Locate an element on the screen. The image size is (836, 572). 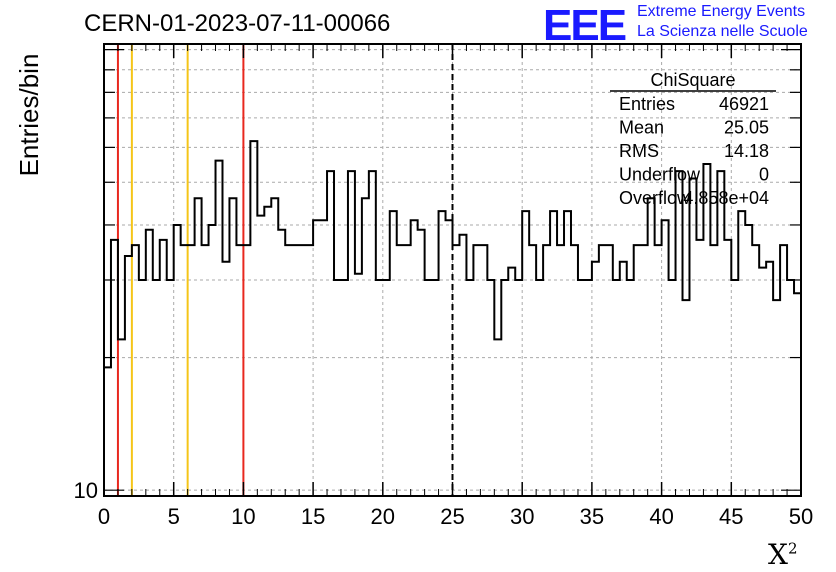
stats-value: 25.05 is located at coordinates (746, 128).